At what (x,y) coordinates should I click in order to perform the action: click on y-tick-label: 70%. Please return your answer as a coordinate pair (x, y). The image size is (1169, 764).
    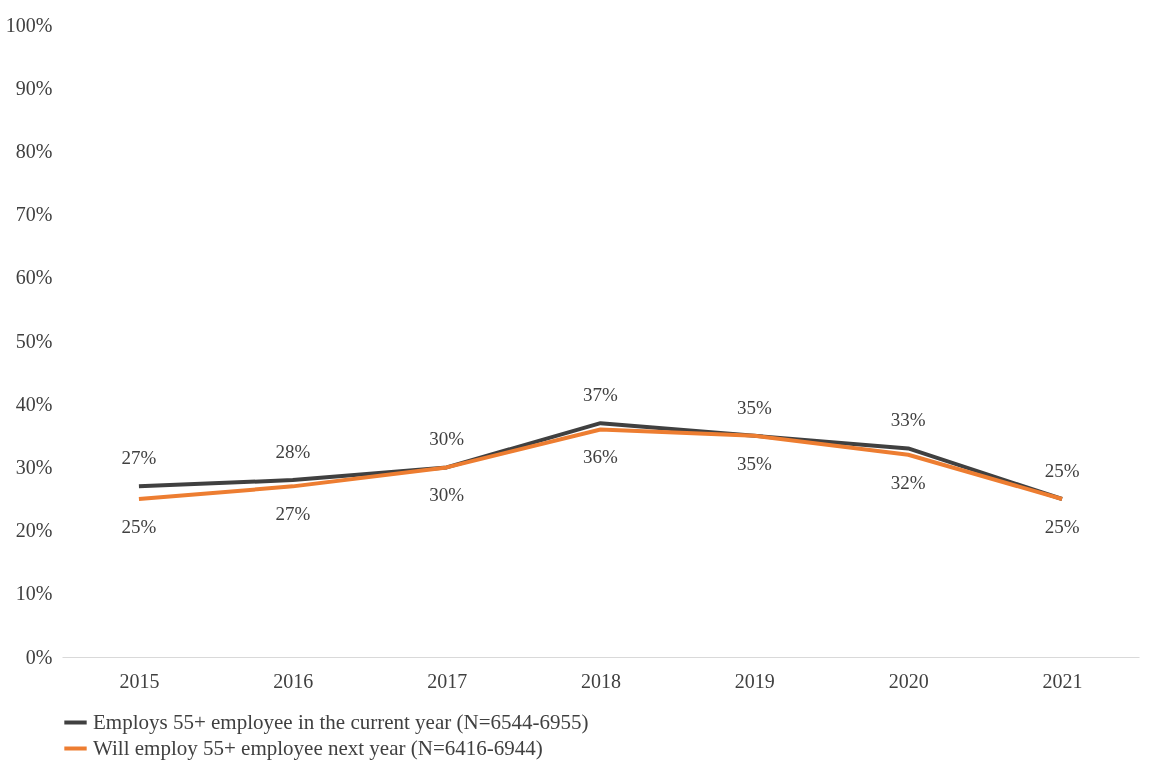
    Looking at the image, I should click on (34, 214).